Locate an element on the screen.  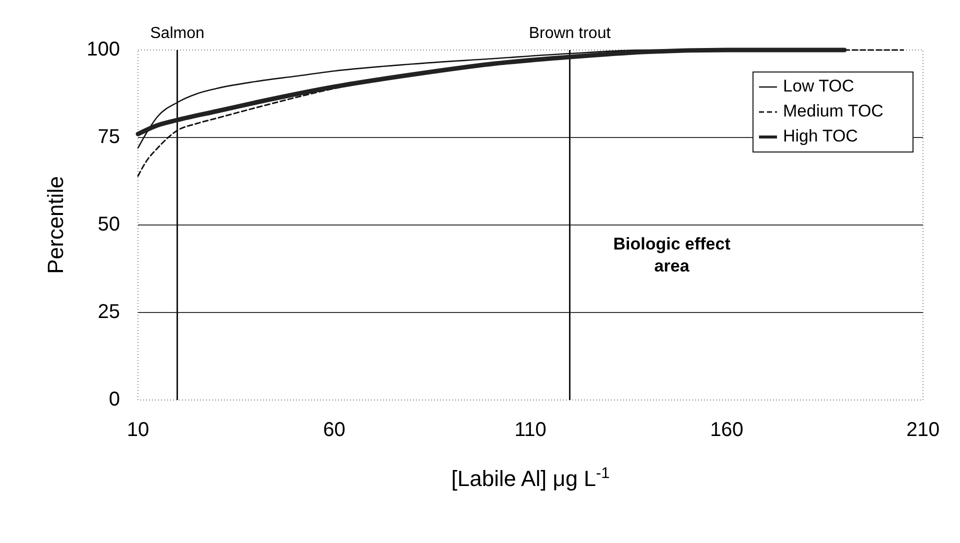
x-tick-label: 160 is located at coordinates (727, 430).